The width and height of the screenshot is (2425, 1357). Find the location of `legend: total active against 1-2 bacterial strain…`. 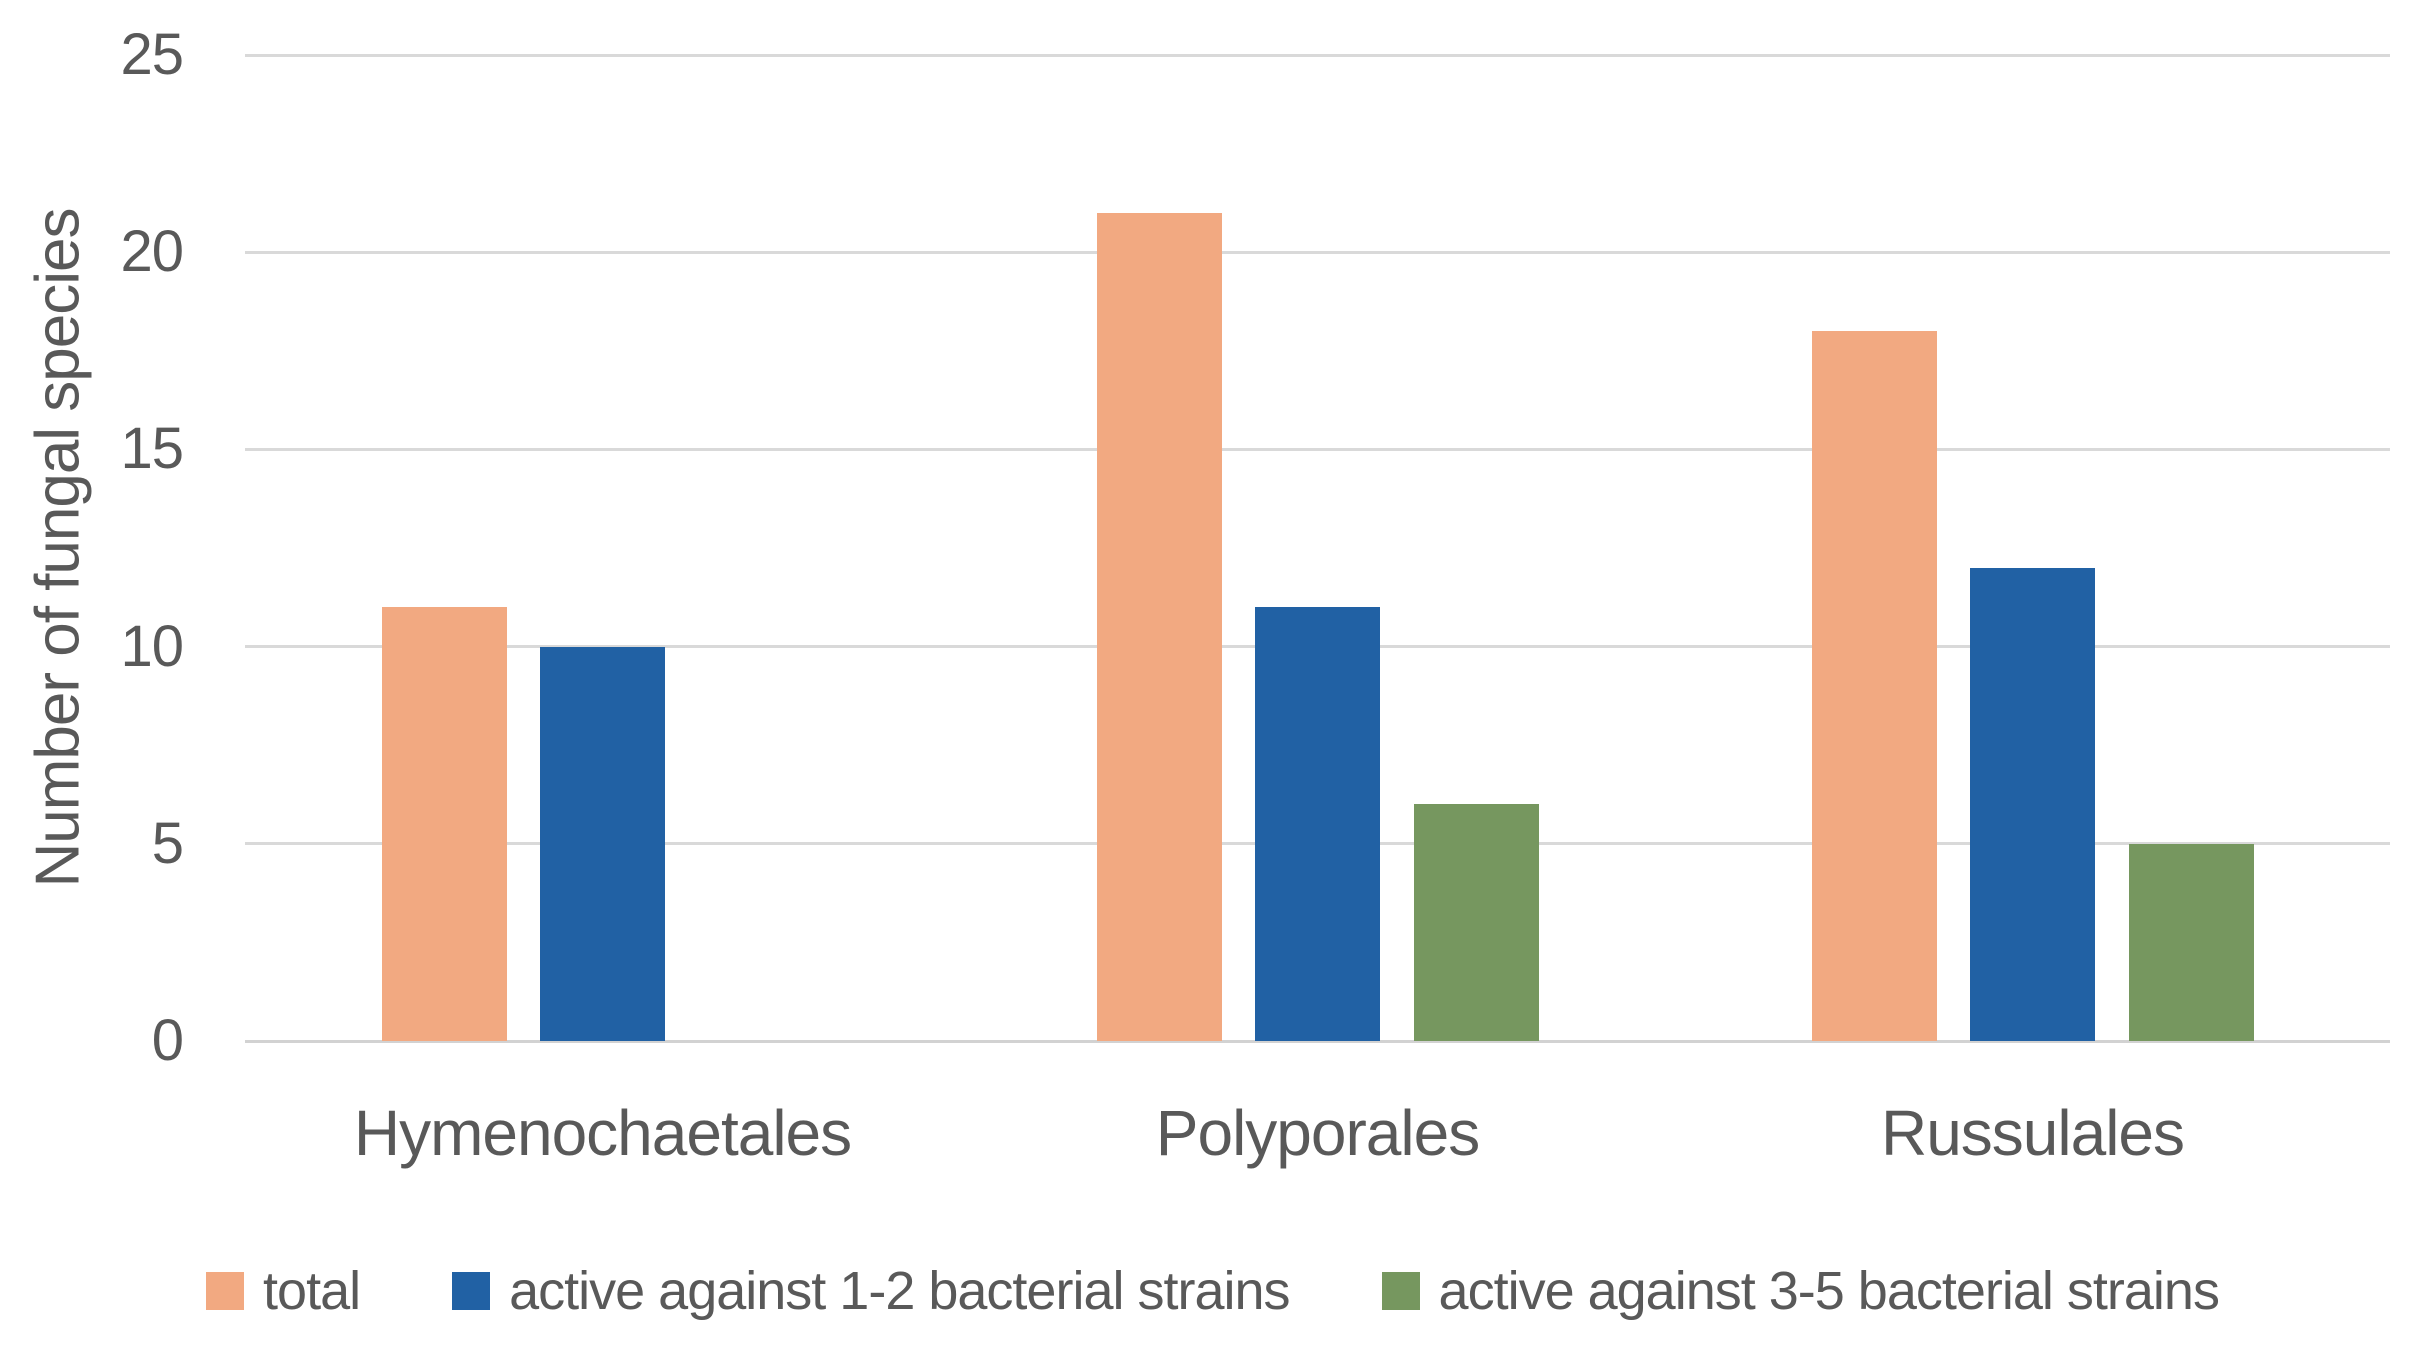

legend: total active against 1-2 bacterial strain… is located at coordinates (1212, 1291).